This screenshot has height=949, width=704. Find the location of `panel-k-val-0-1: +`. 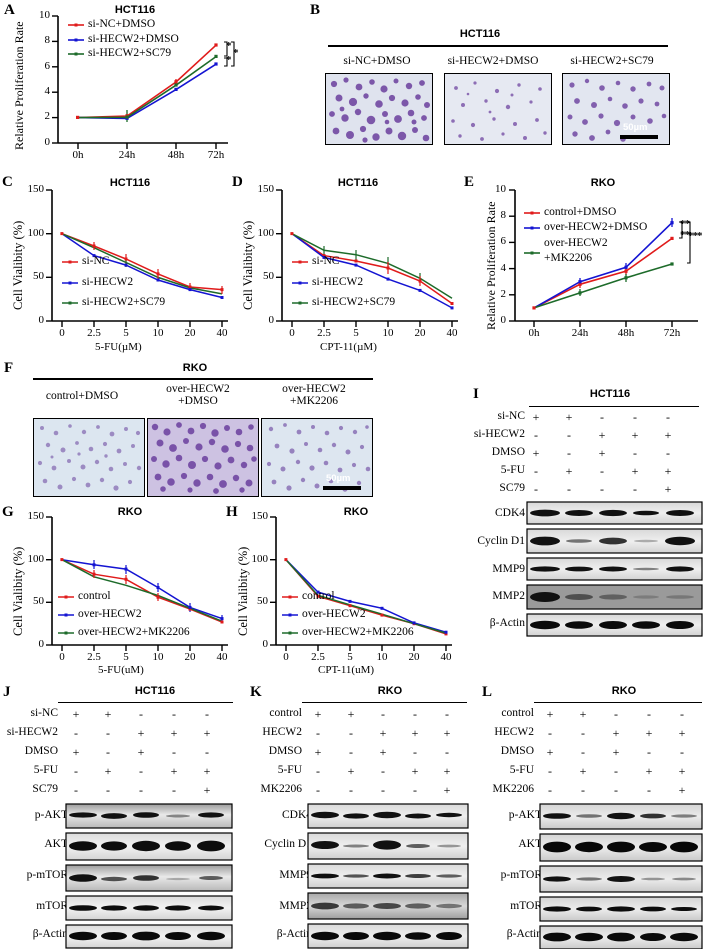

panel-k-val-0-1: + is located at coordinates (351, 714).